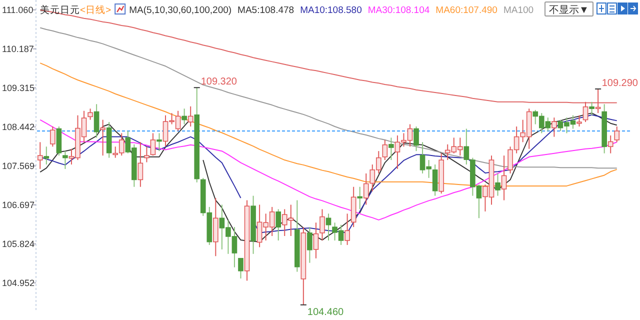 The height and width of the screenshot is (320, 640). I want to click on y-tick-label: 111.060, so click(18, 9).